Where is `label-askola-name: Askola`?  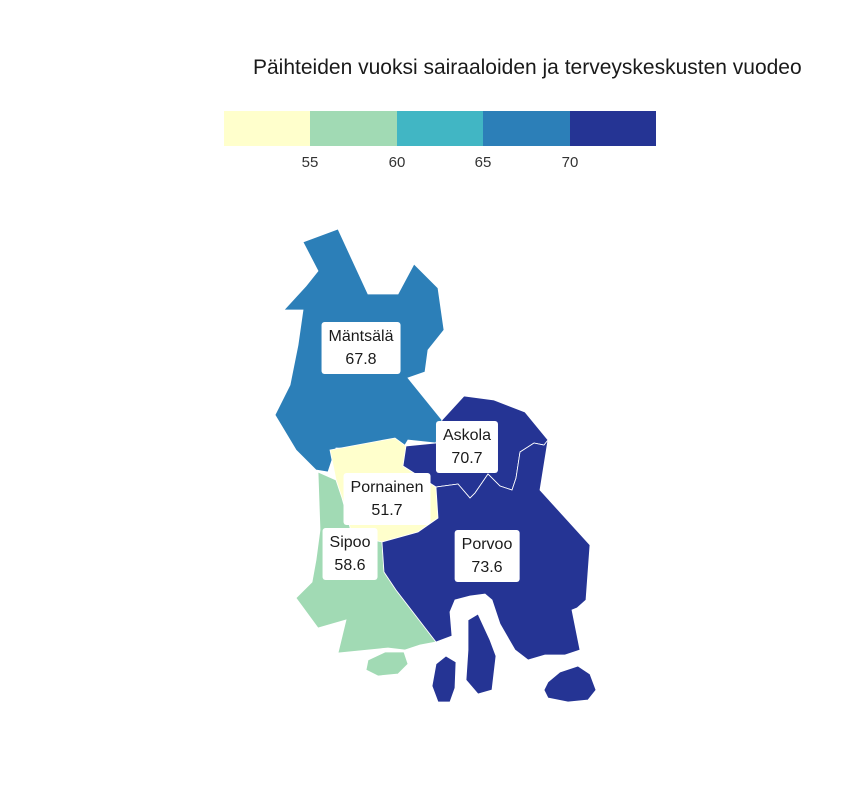
label-askola-name: Askola is located at coordinates (467, 435).